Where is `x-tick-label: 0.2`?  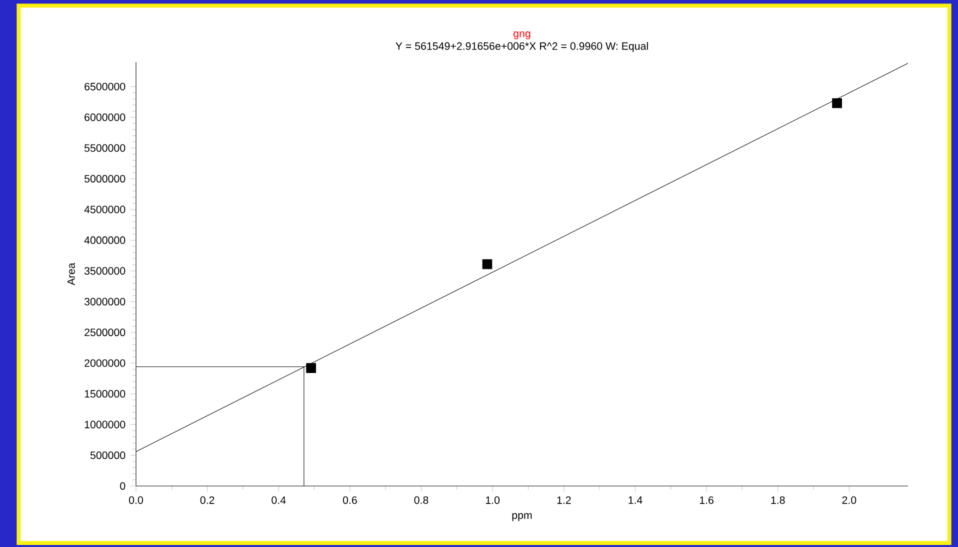
x-tick-label: 0.2 is located at coordinates (207, 500).